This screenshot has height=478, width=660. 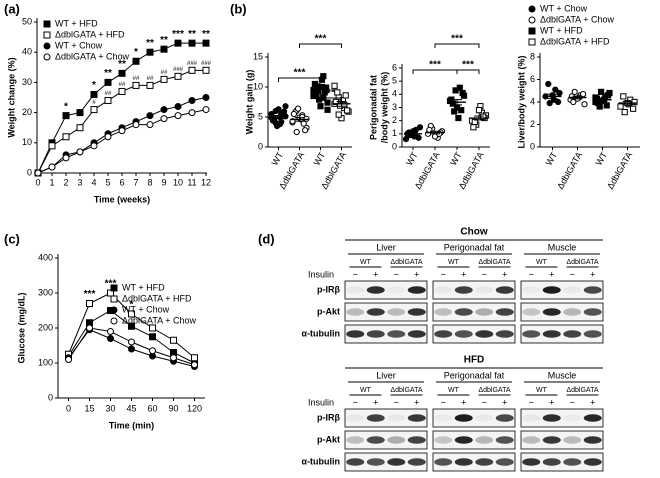 What do you see at coordinates (619, 170) in the screenshot?
I see `x-tick-label: ΔdblGATA` at bounding box center [619, 170].